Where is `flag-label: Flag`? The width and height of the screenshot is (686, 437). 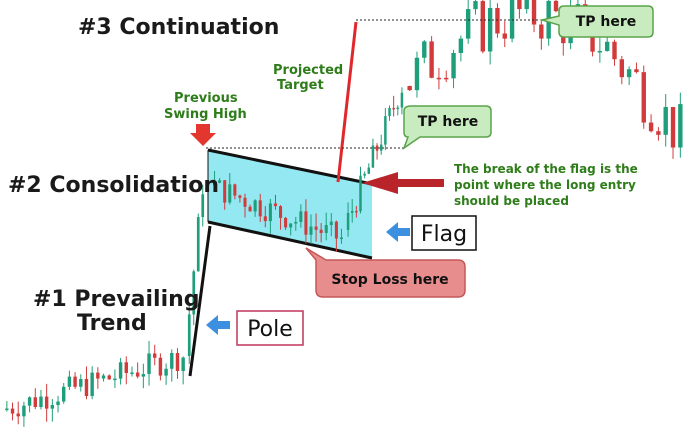 flag-label: Flag is located at coordinates (444, 234).